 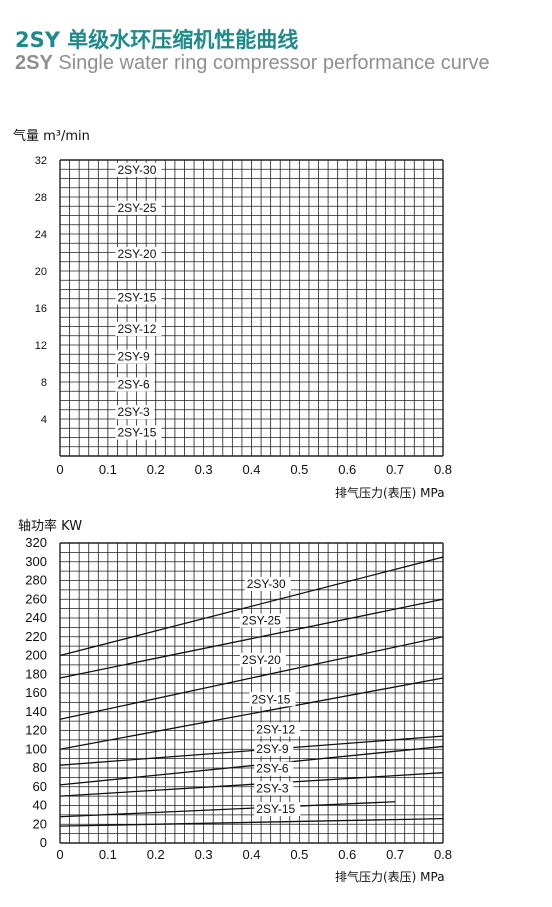 What do you see at coordinates (36, 673) in the screenshot?
I see `y-tick-label: 180` at bounding box center [36, 673].